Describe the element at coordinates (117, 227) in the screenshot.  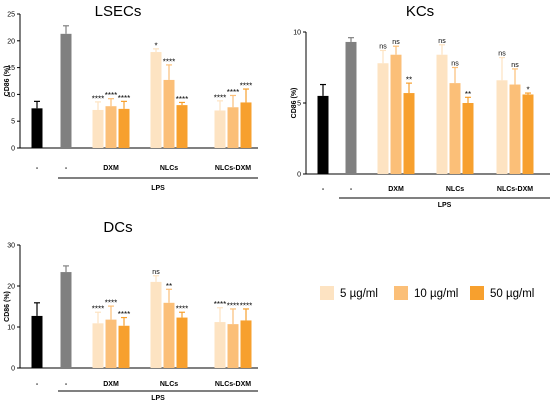
I see `chart-title: DCs` at that location.